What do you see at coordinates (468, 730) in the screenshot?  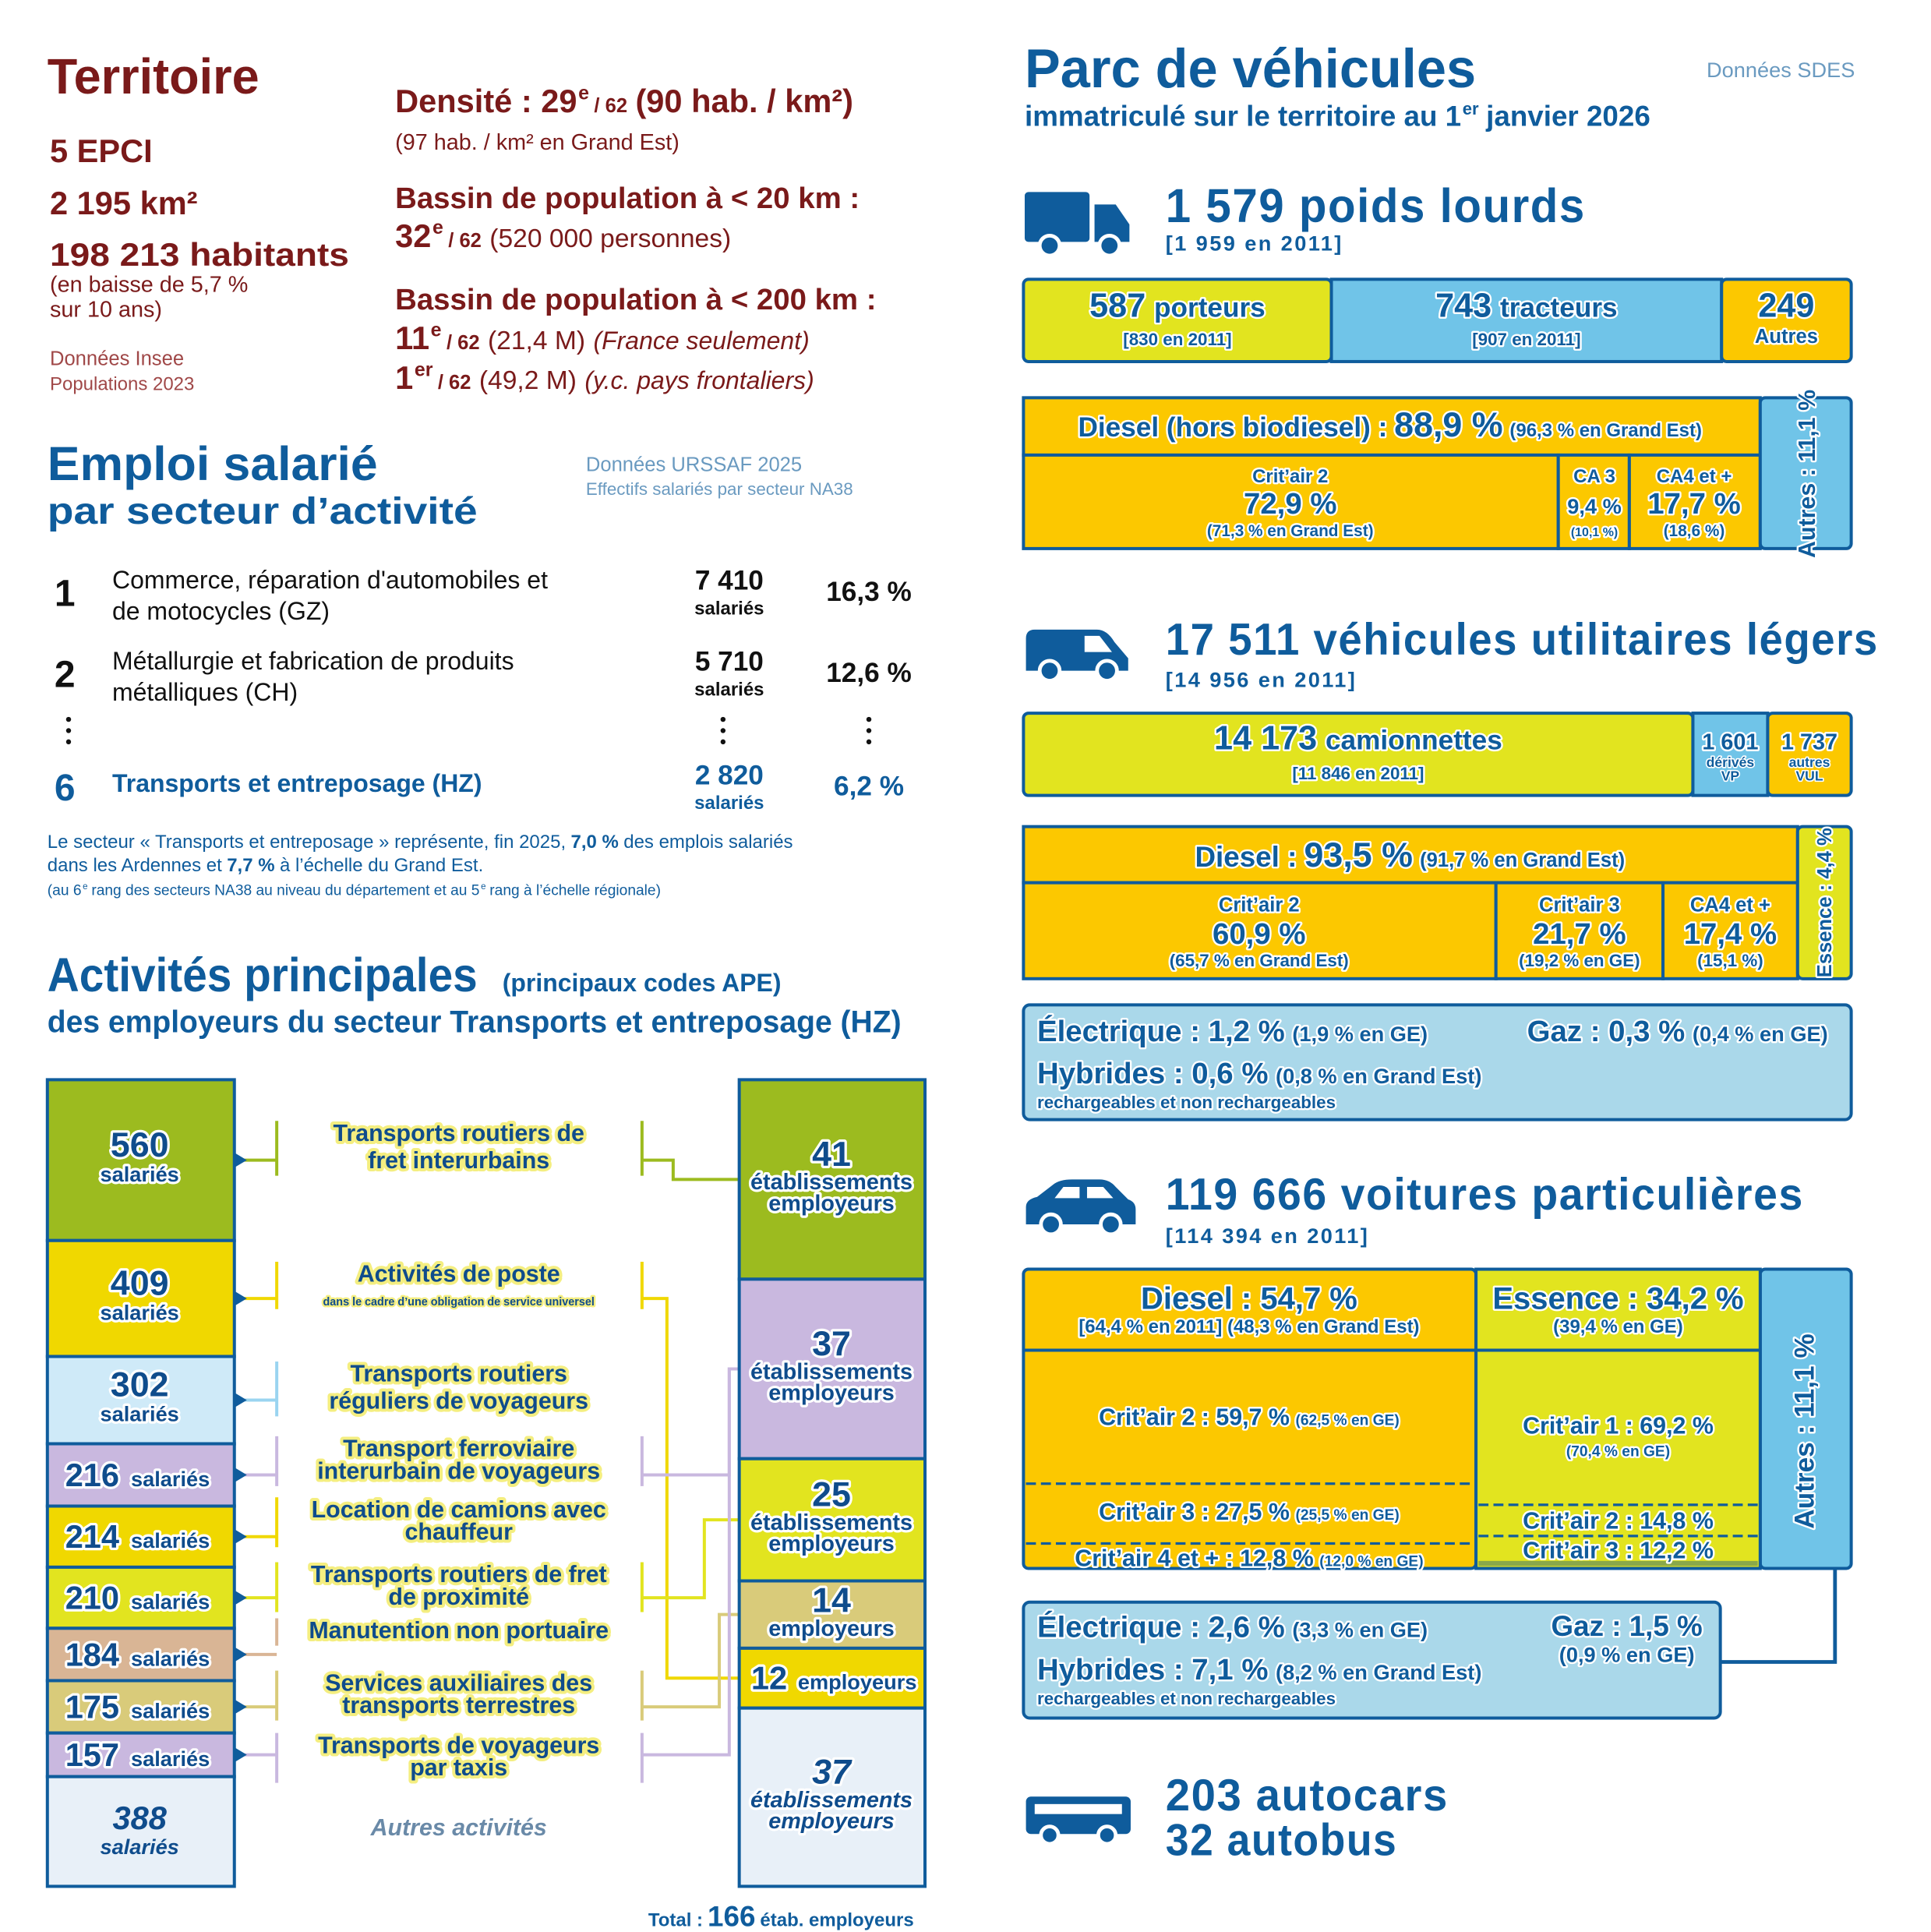 I see `ellipsis-dots` at bounding box center [468, 730].